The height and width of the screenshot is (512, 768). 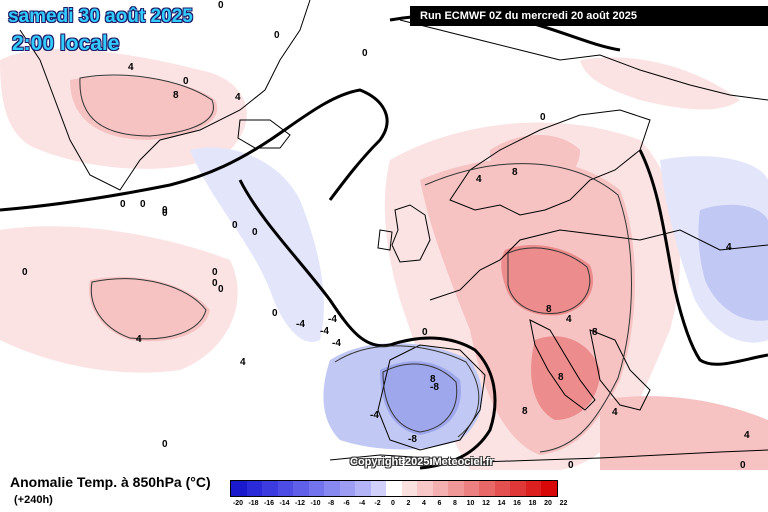 I want to click on balkans-warm-core, so click(x=565, y=378).